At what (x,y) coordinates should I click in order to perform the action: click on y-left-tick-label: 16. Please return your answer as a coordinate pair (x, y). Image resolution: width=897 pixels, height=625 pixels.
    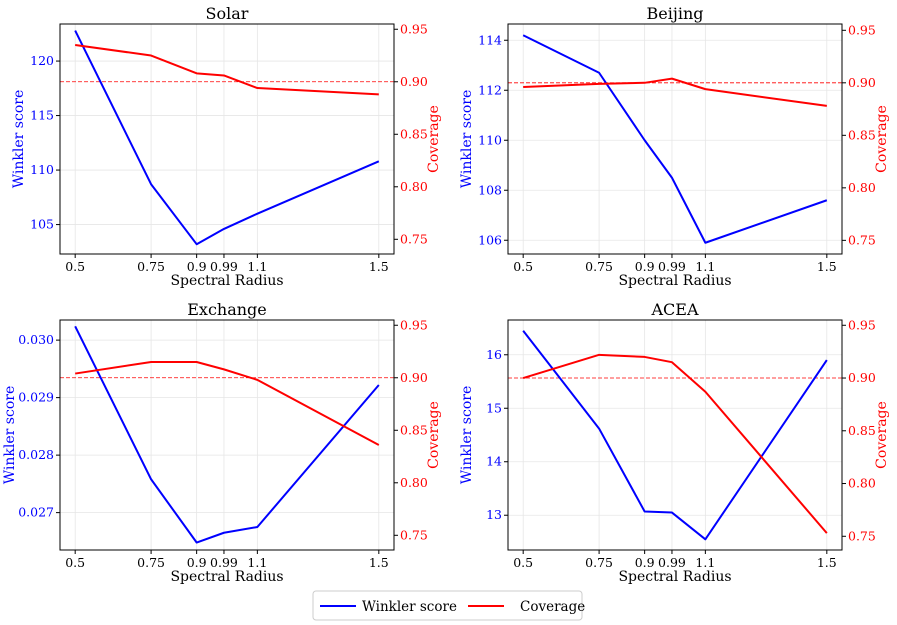
    Looking at the image, I should click on (494, 354).